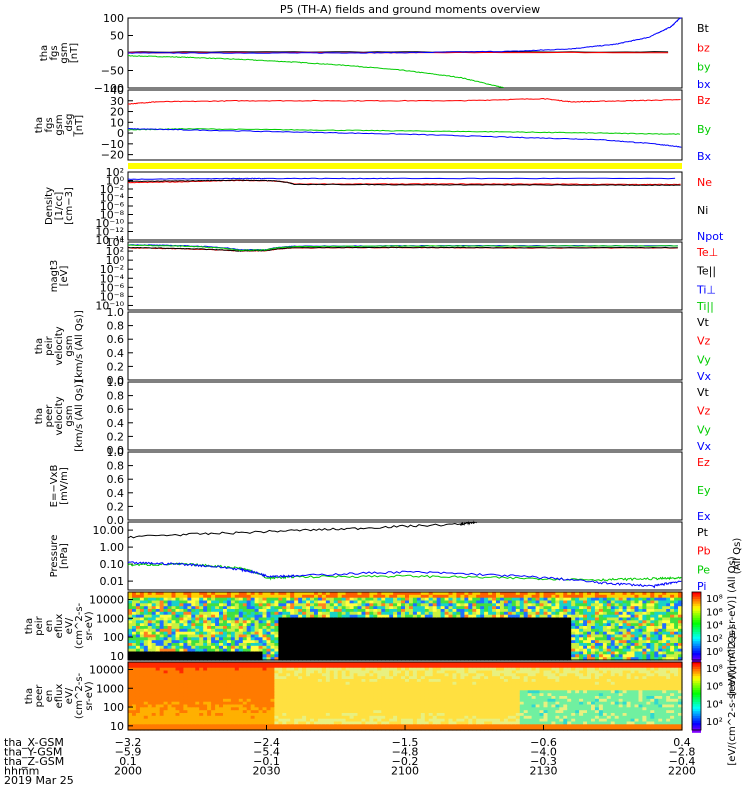  Describe the element at coordinates (117, 112) in the screenshot. I see `y-tick-label: 20` at that location.